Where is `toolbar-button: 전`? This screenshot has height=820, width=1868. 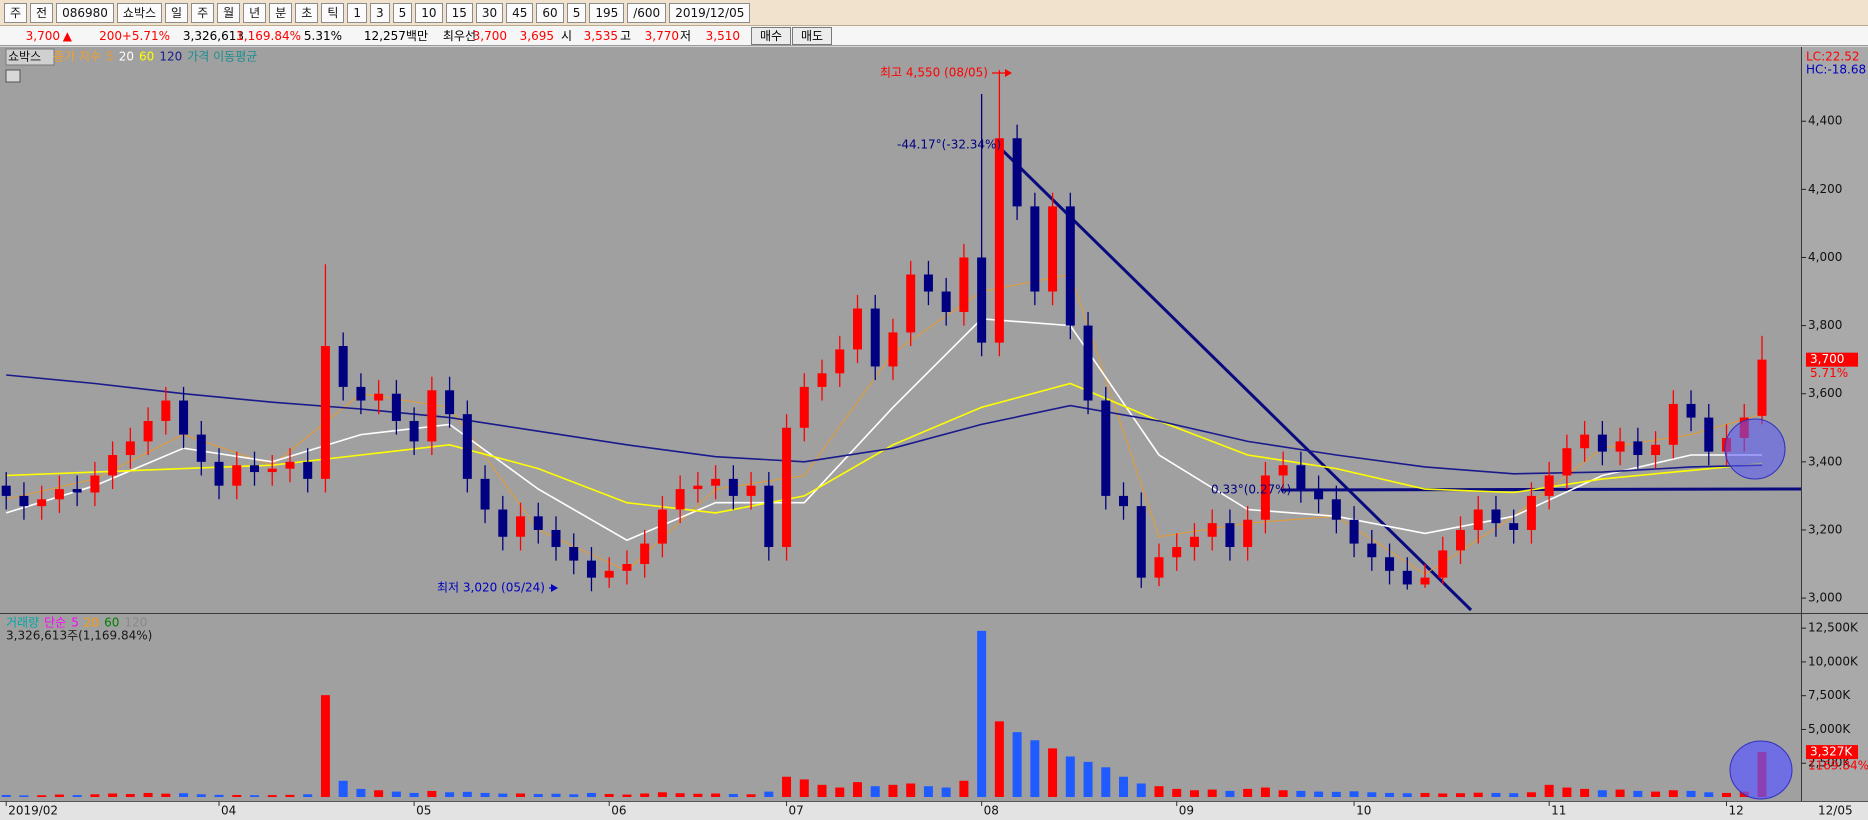 toolbar-button: 전 is located at coordinates (42, 12).